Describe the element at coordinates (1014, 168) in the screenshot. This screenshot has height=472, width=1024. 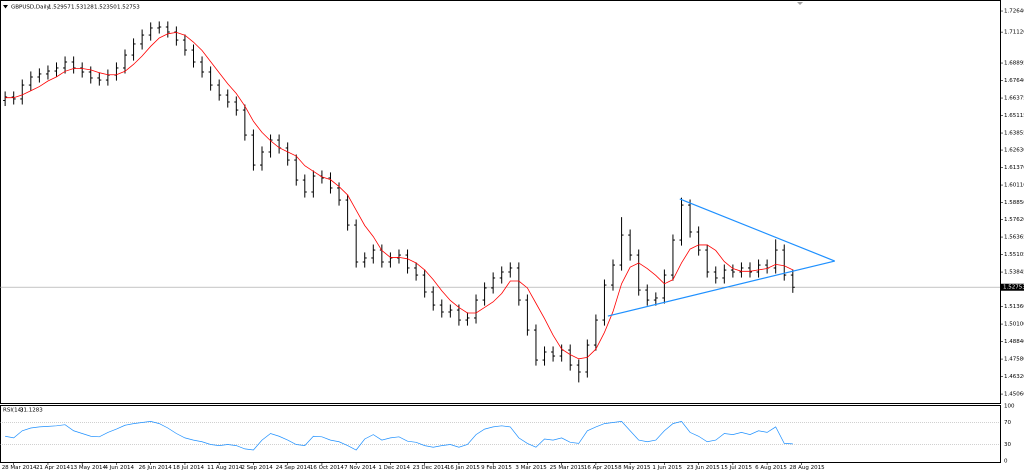
I see `y-tick-label: 1.61370` at that location.